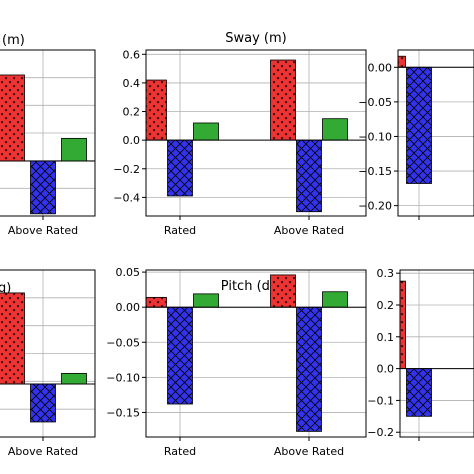 Image resolution: width=474 pixels, height=474 pixels. I want to click on panel-bottom-left: g) Above Rated, so click(48, 363).